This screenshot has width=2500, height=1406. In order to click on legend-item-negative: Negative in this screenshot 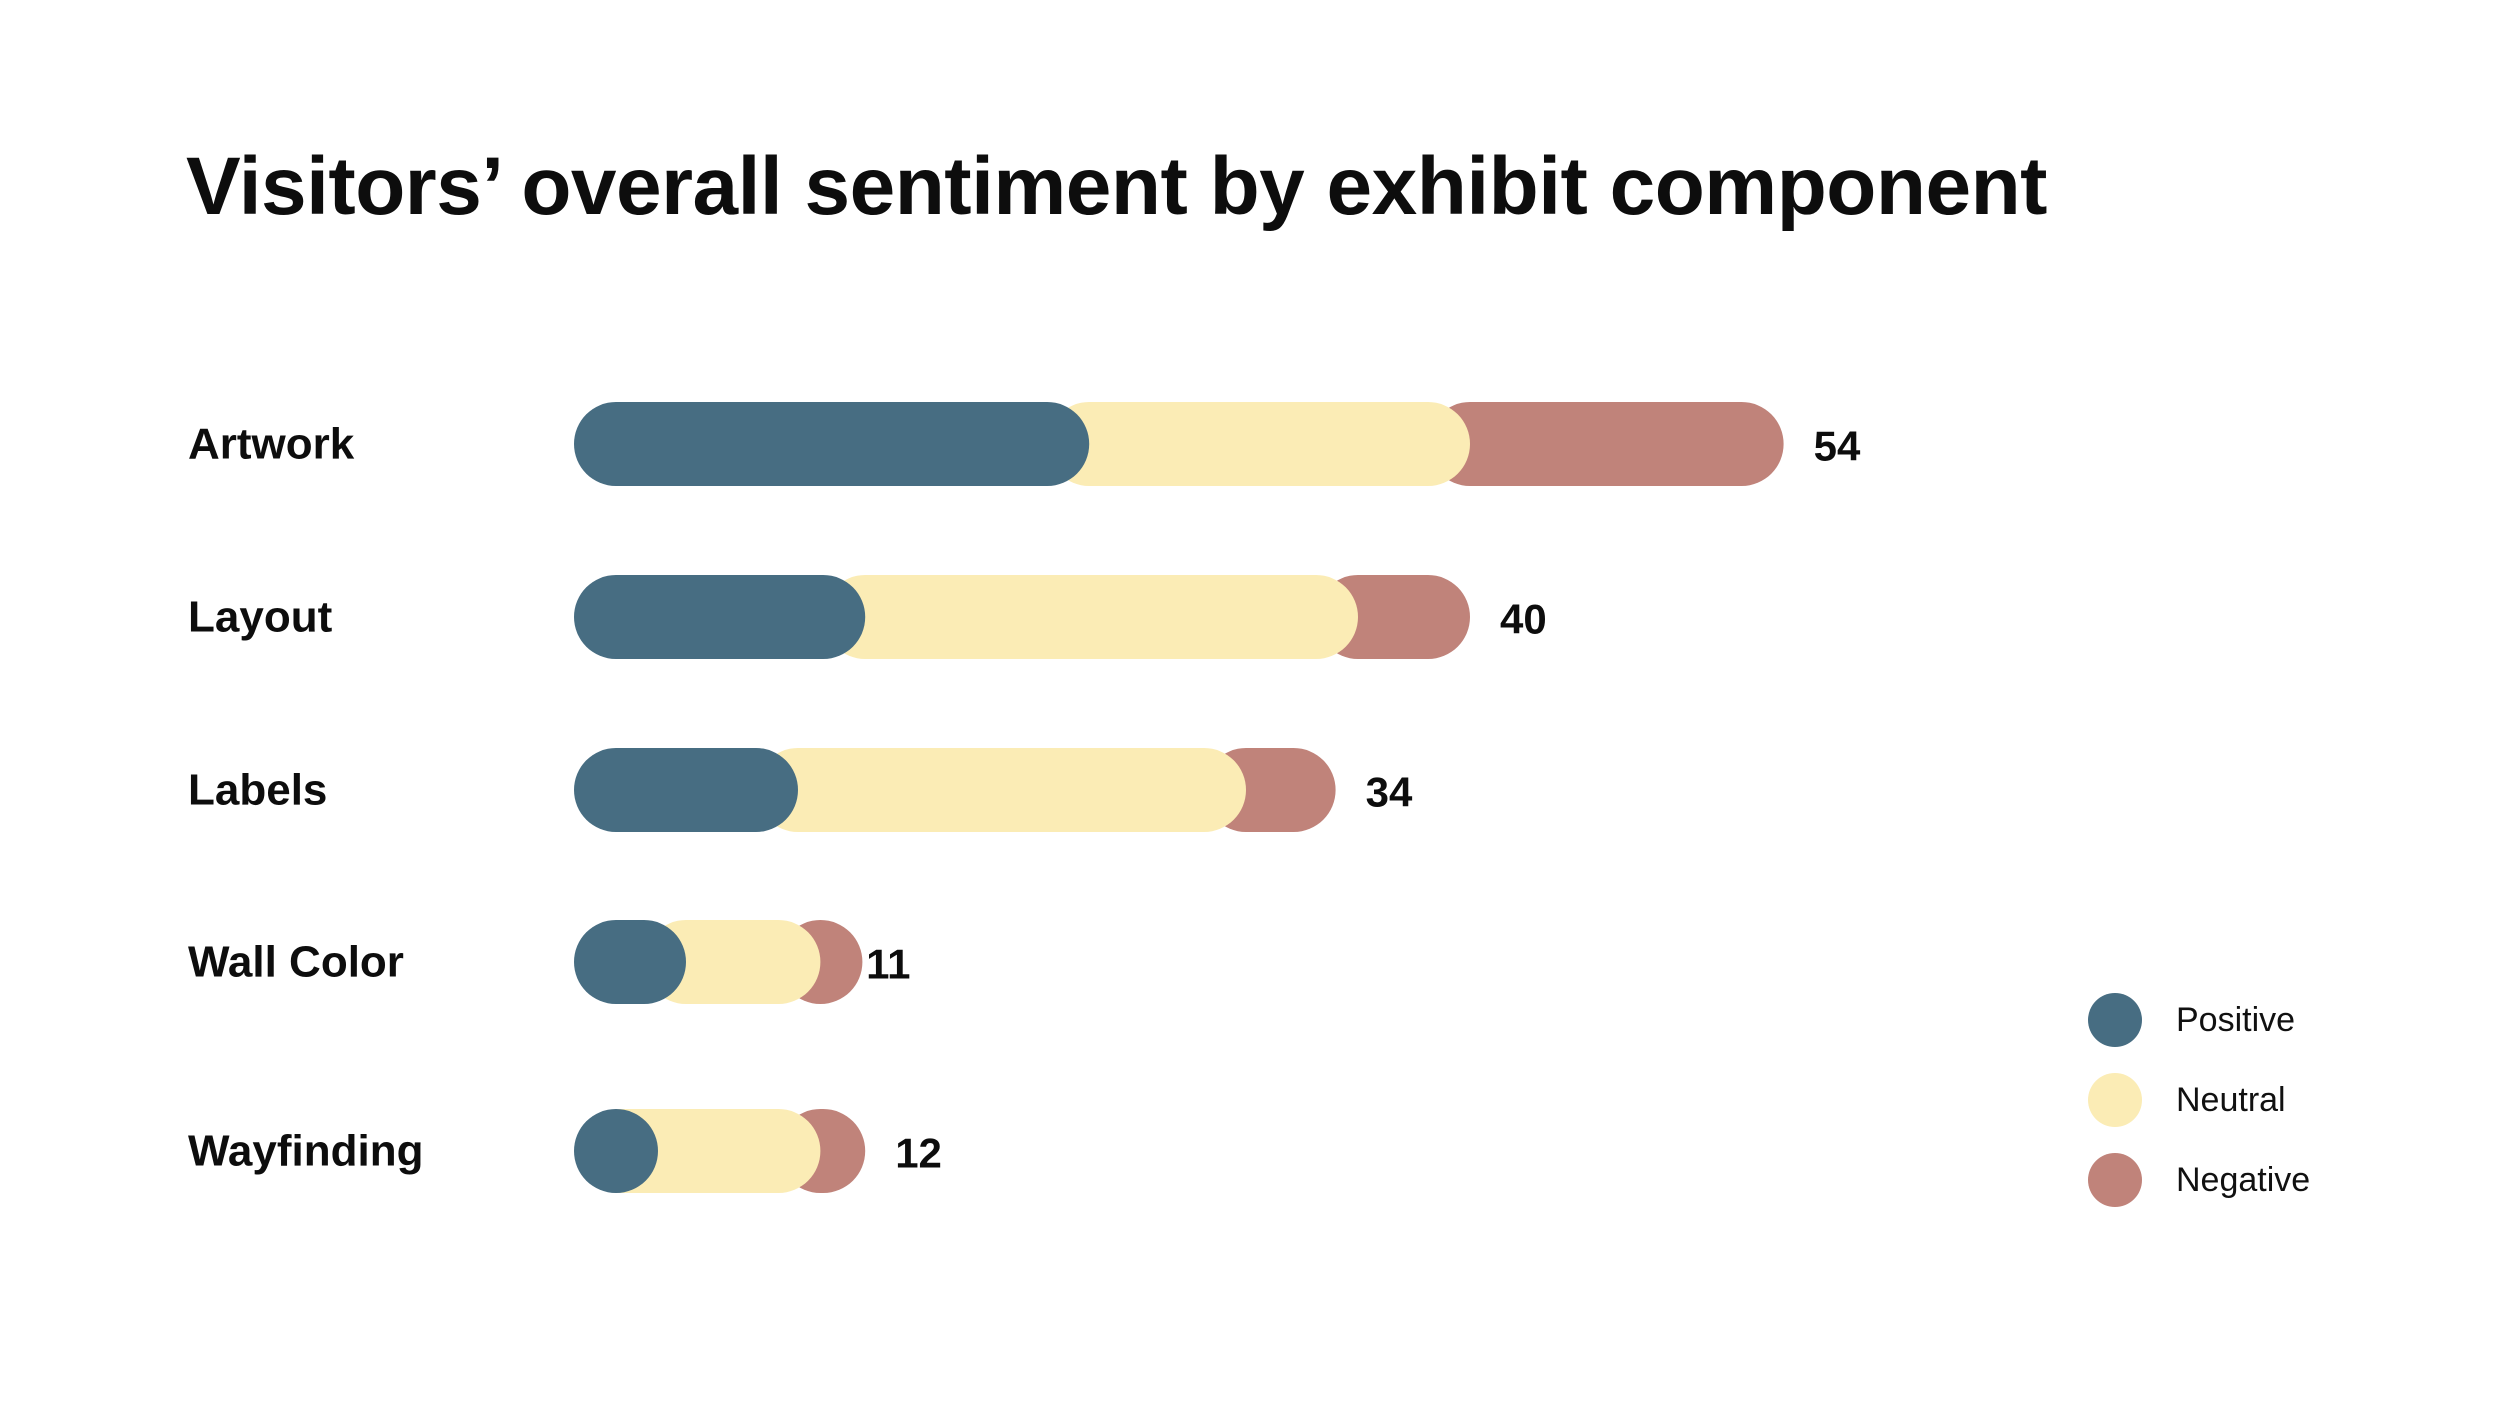, I will do `click(2199, 1180)`.